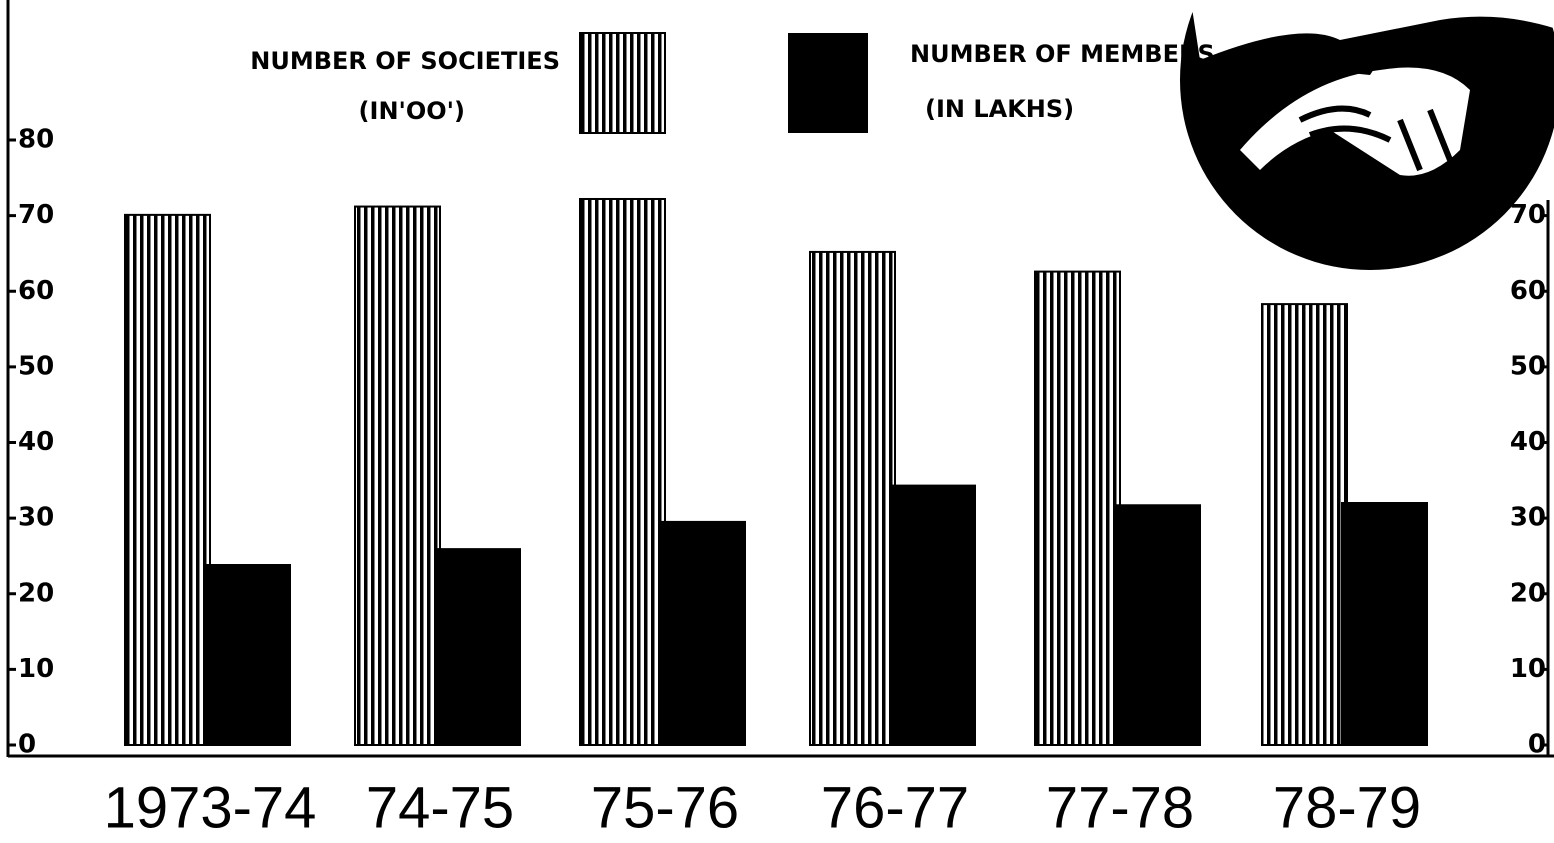 The image size is (1554, 843). Describe the element at coordinates (440, 807) in the screenshot. I see `x-tick-label: 74-75` at that location.